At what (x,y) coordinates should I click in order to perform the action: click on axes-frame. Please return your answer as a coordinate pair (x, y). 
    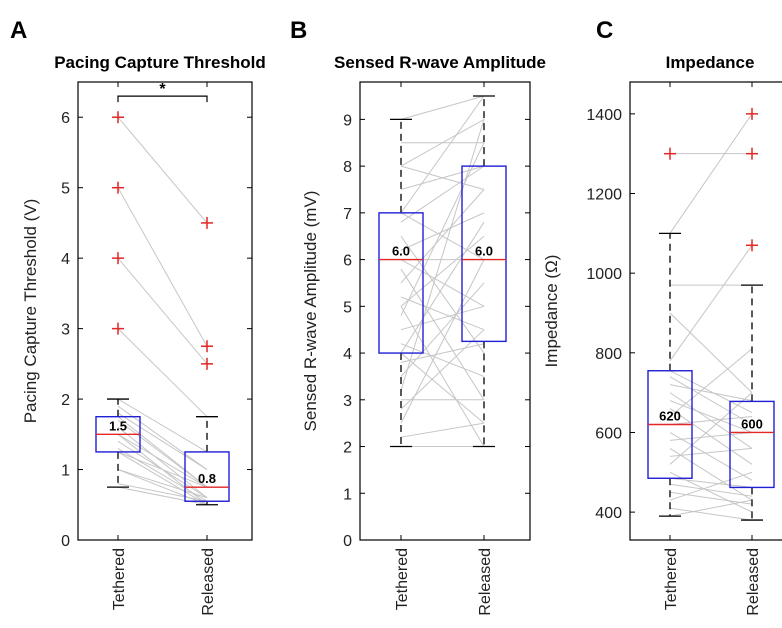
    Looking at the image, I should click on (705, 311).